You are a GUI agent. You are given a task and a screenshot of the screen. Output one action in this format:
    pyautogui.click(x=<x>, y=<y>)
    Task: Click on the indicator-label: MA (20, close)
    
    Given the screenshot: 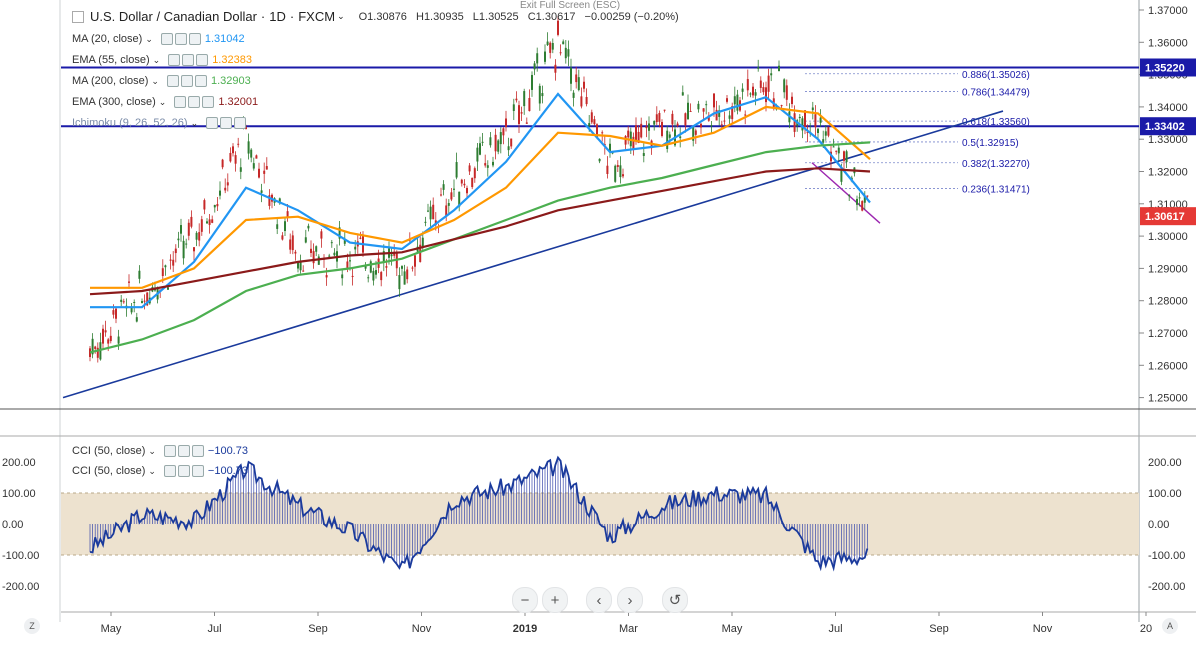 What is the action you would take?
    pyautogui.click(x=107, y=39)
    